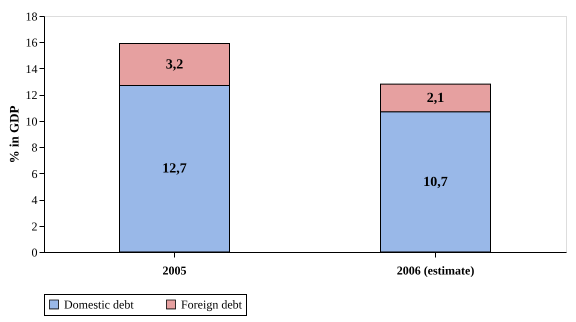 This screenshot has height=322, width=576. I want to click on data-label: 2,1, so click(435, 98).